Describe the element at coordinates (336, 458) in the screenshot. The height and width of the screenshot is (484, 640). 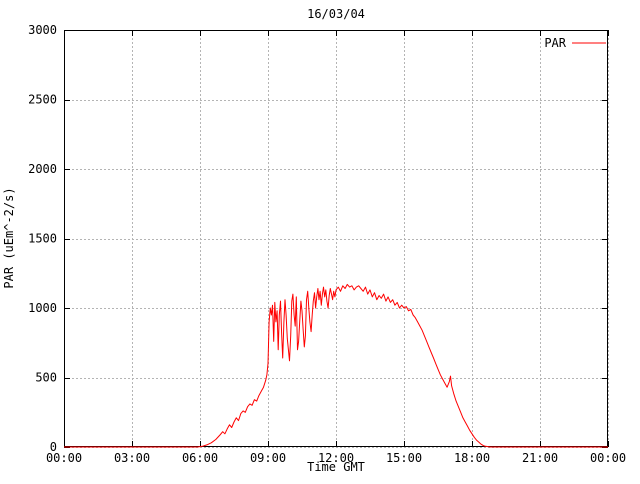
I see `x-tick-label: 12:00` at that location.